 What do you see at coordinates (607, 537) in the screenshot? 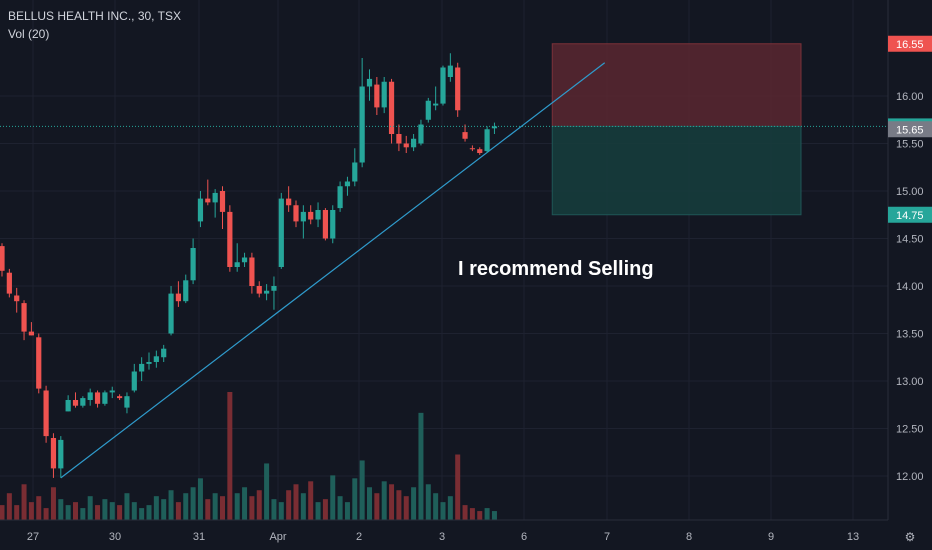
I see `x-tick-label: 7` at bounding box center [607, 537].